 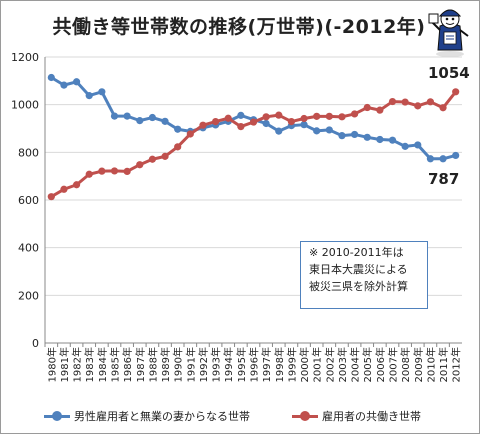 What do you see at coordinates (25, 57) in the screenshot?
I see `y-tick-label: 1200` at bounding box center [25, 57].